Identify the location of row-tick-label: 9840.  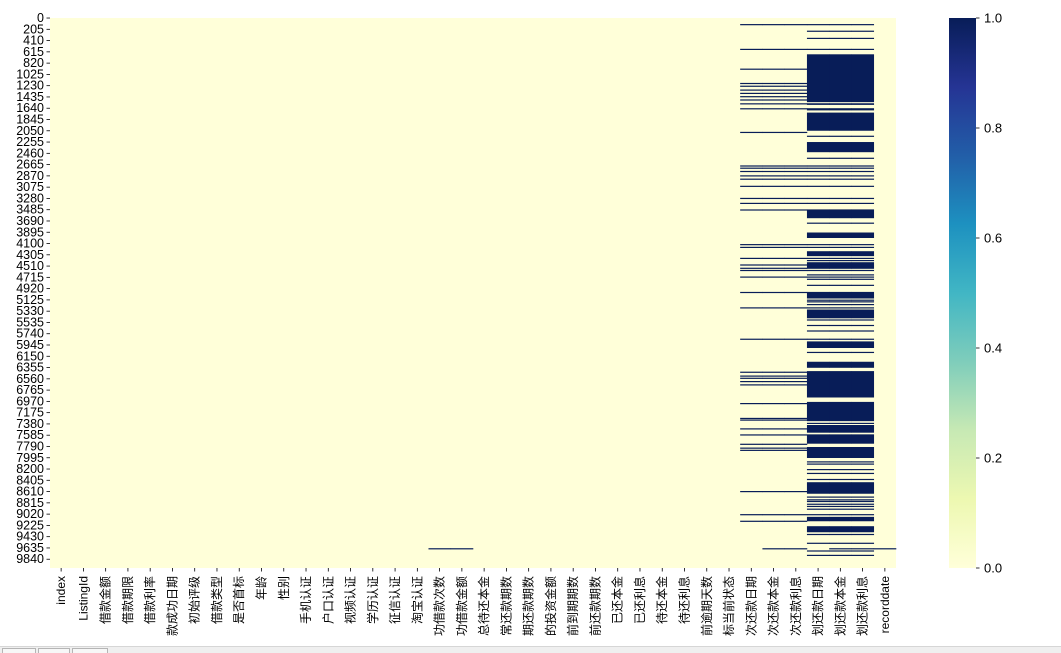
(30, 559).